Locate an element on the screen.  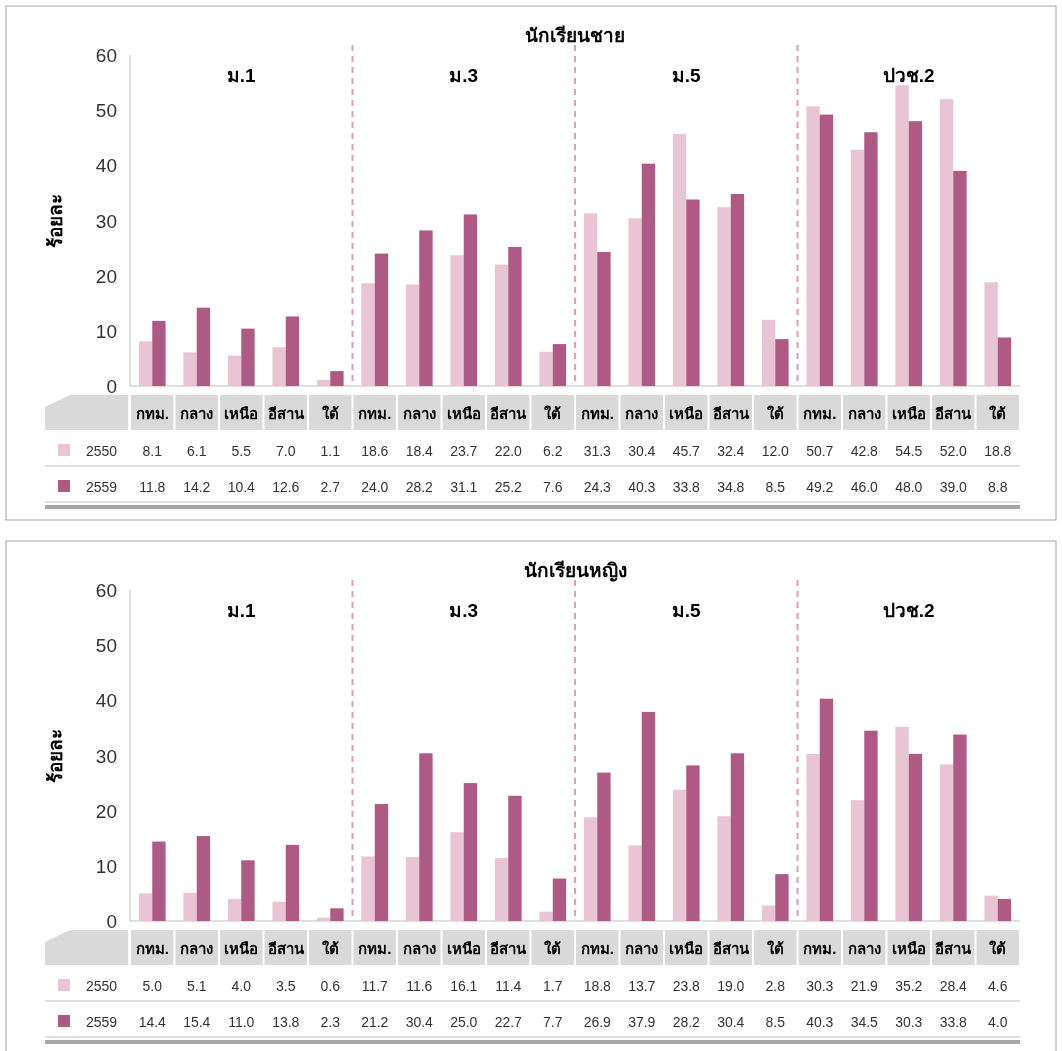
data-label: 11.7 is located at coordinates (375, 986).